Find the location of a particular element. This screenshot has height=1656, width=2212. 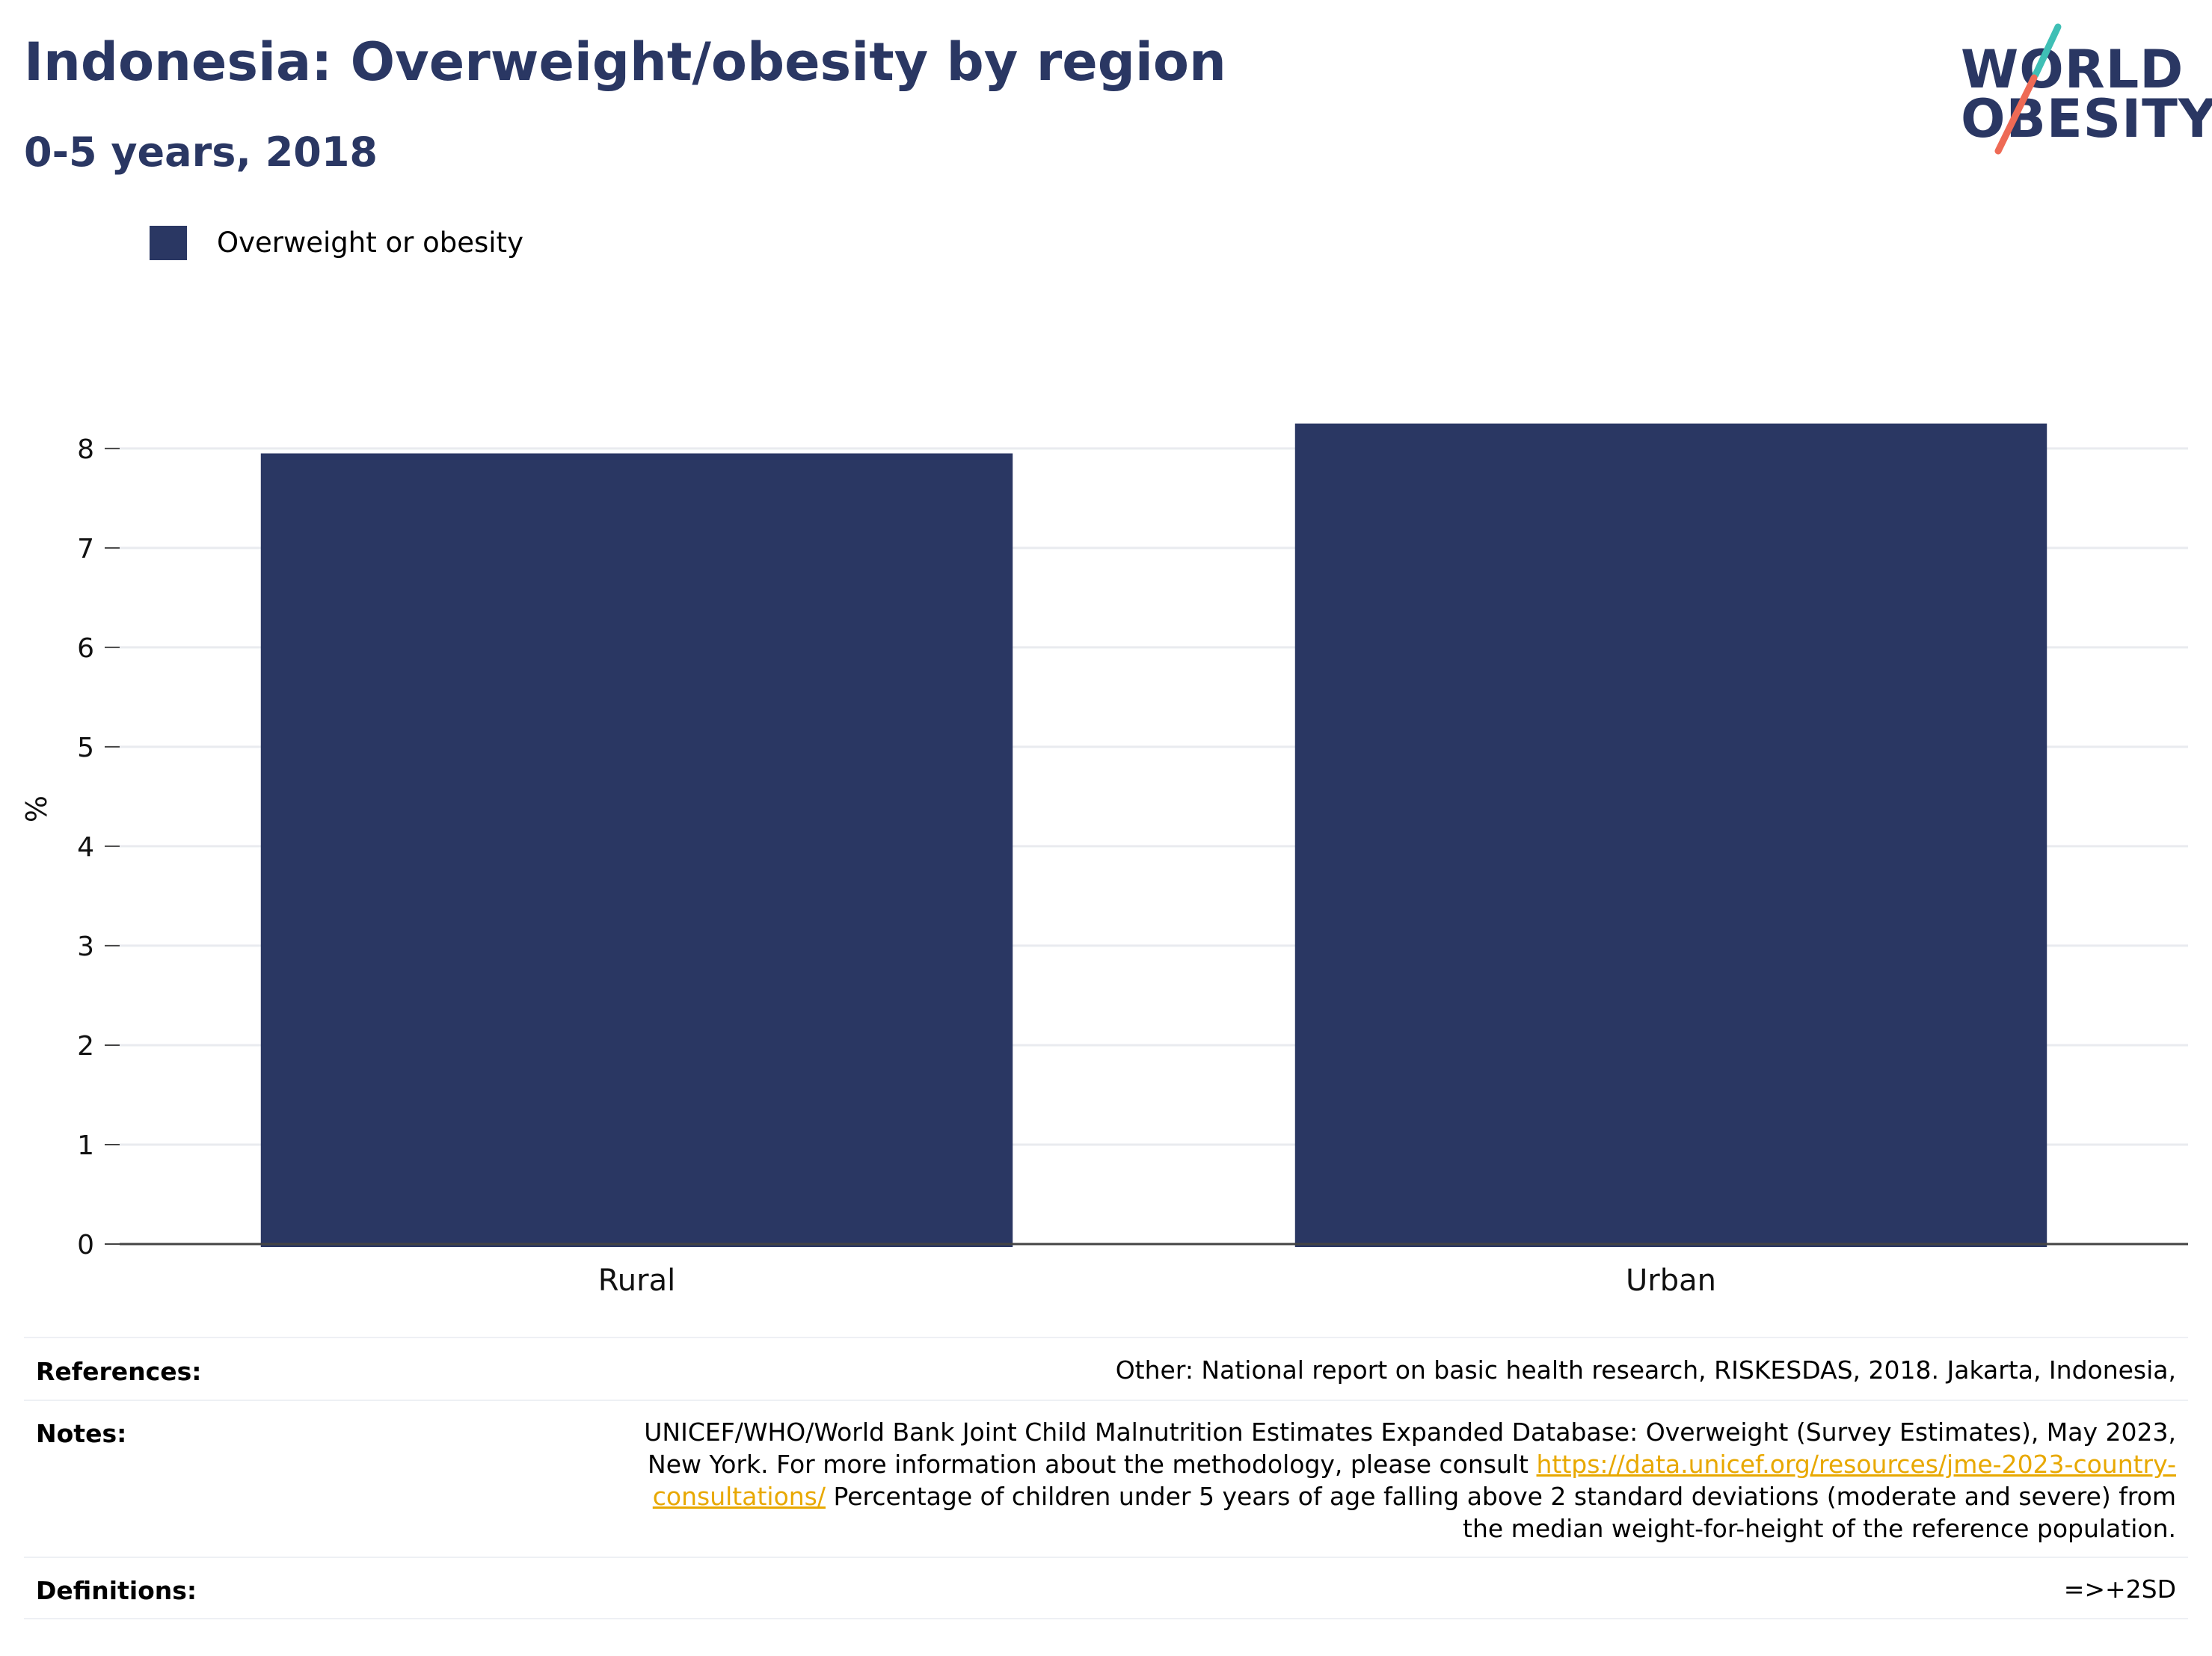

y-tick-label: 6 is located at coordinates (85, 648).